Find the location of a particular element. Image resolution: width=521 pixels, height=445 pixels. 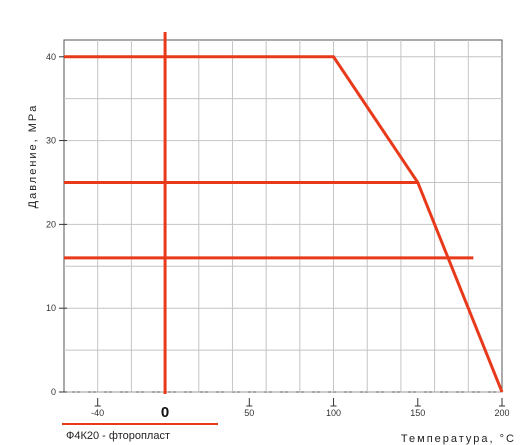

y-tick-label: 40 is located at coordinates (51, 57).